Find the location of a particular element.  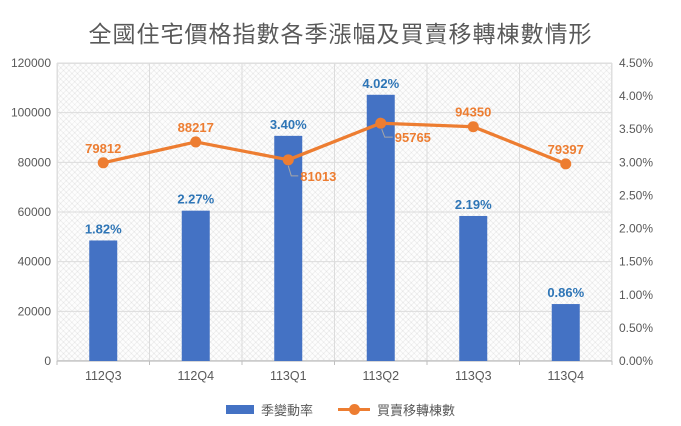

legend-label-bar-series: 季變動率 is located at coordinates (286, 410).